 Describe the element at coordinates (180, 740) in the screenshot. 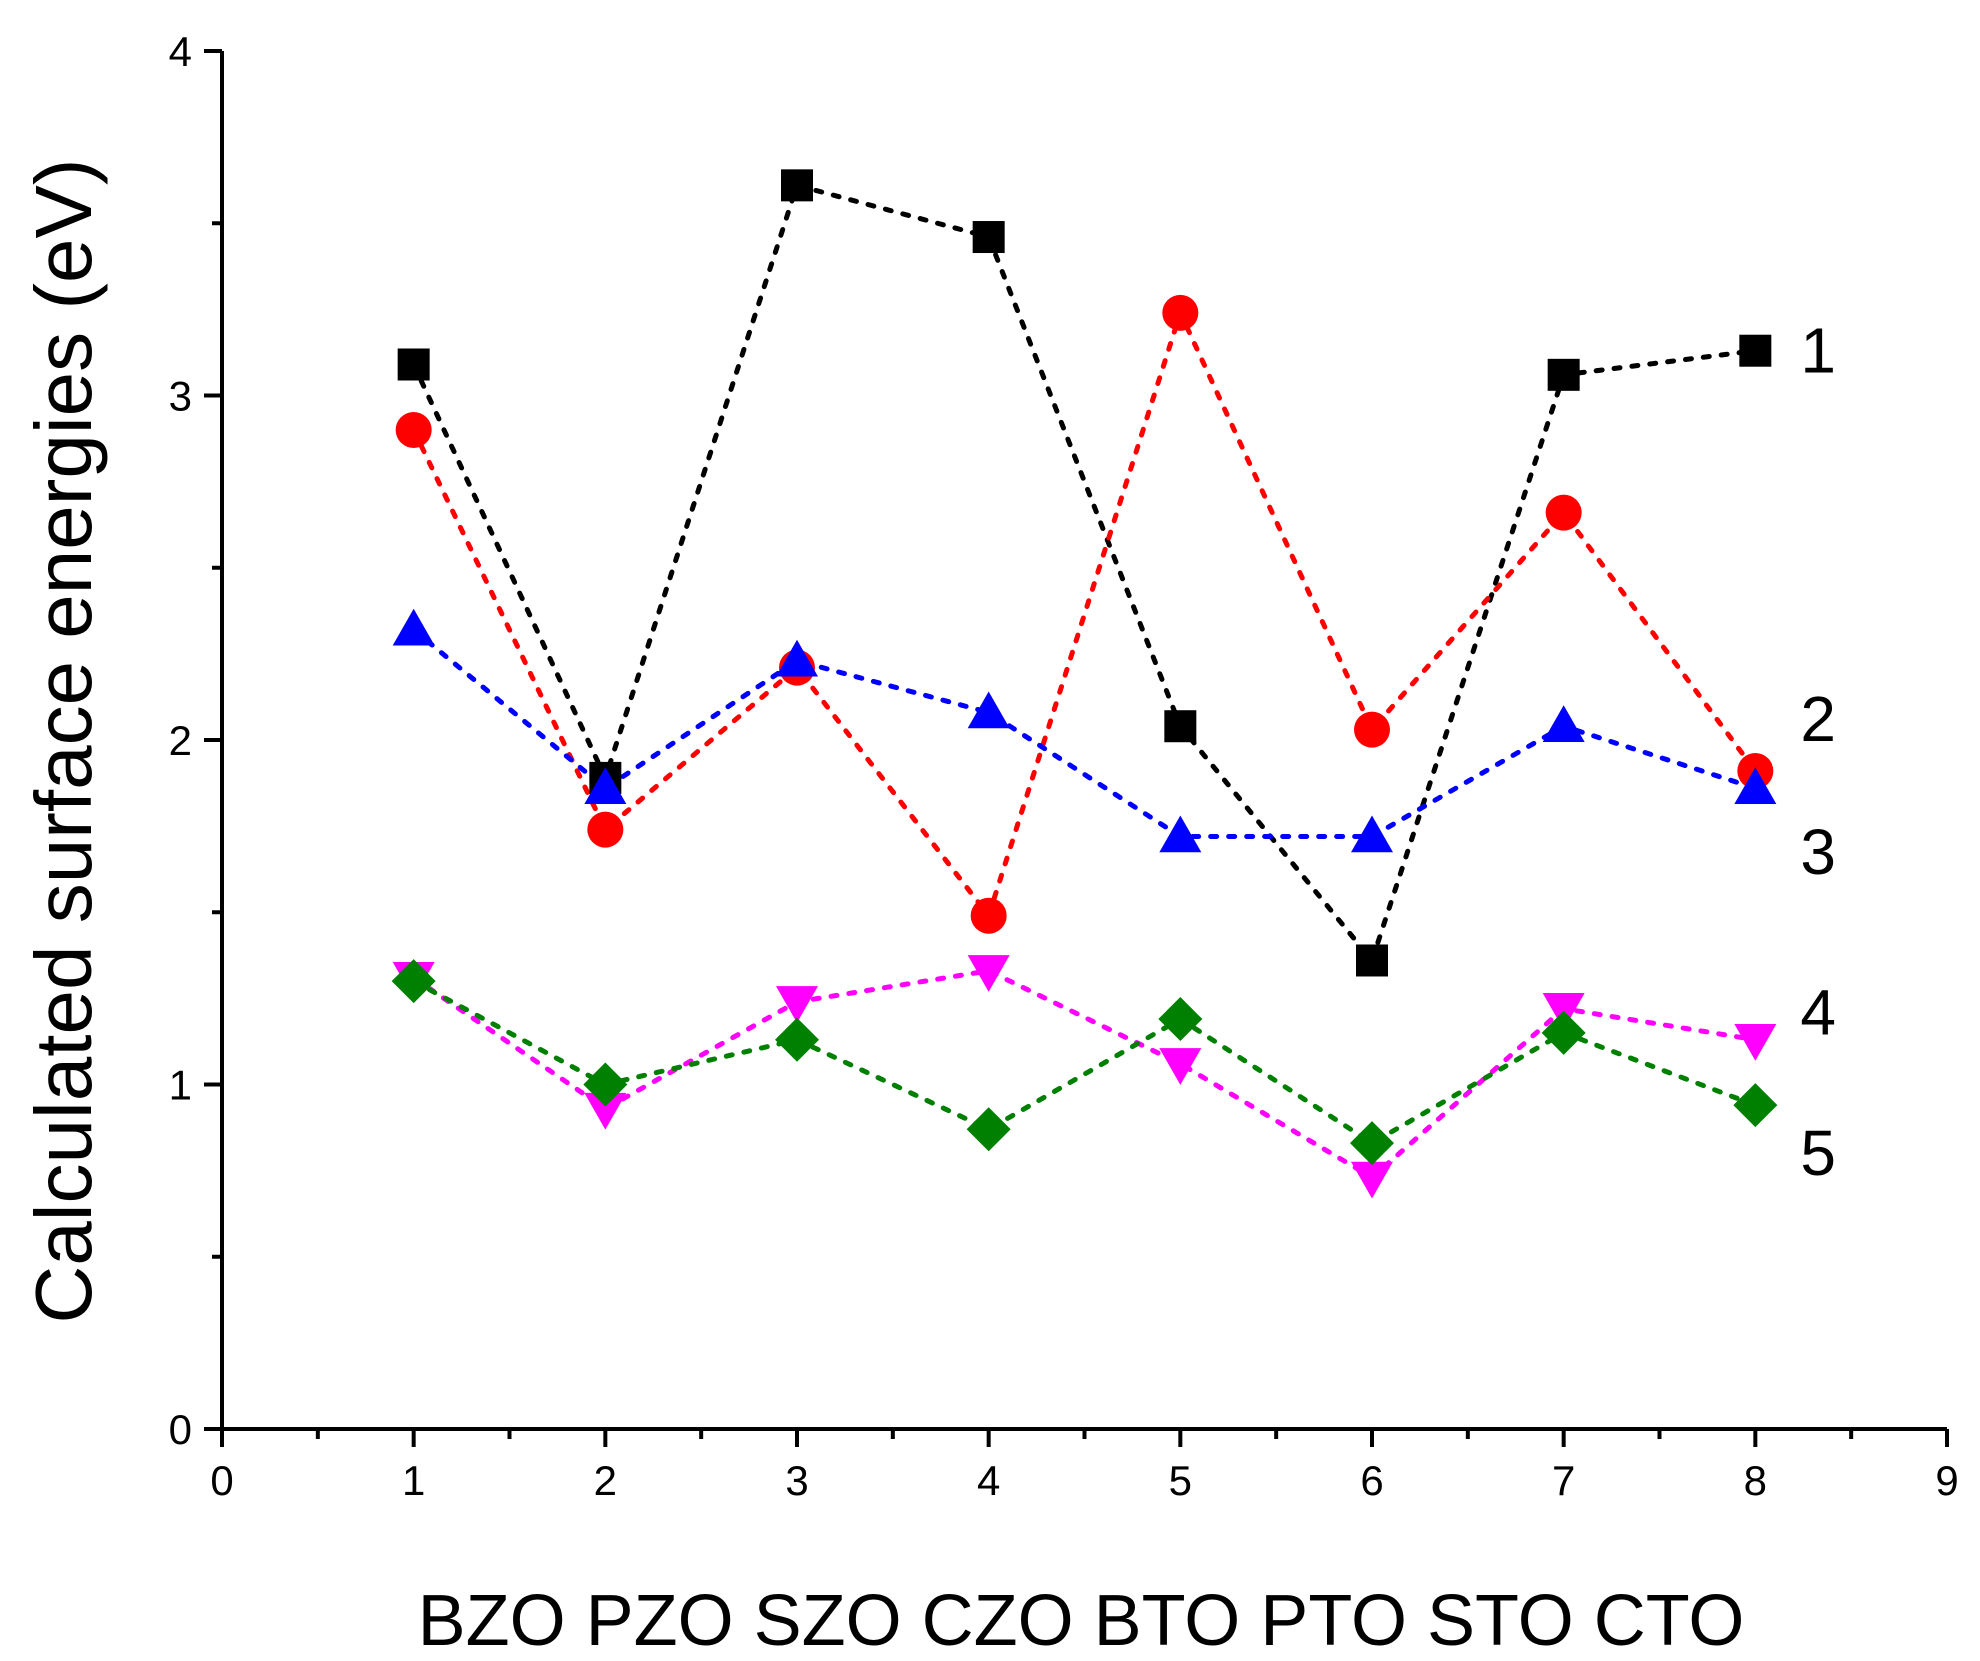

I see `y-tick-label: 2` at that location.